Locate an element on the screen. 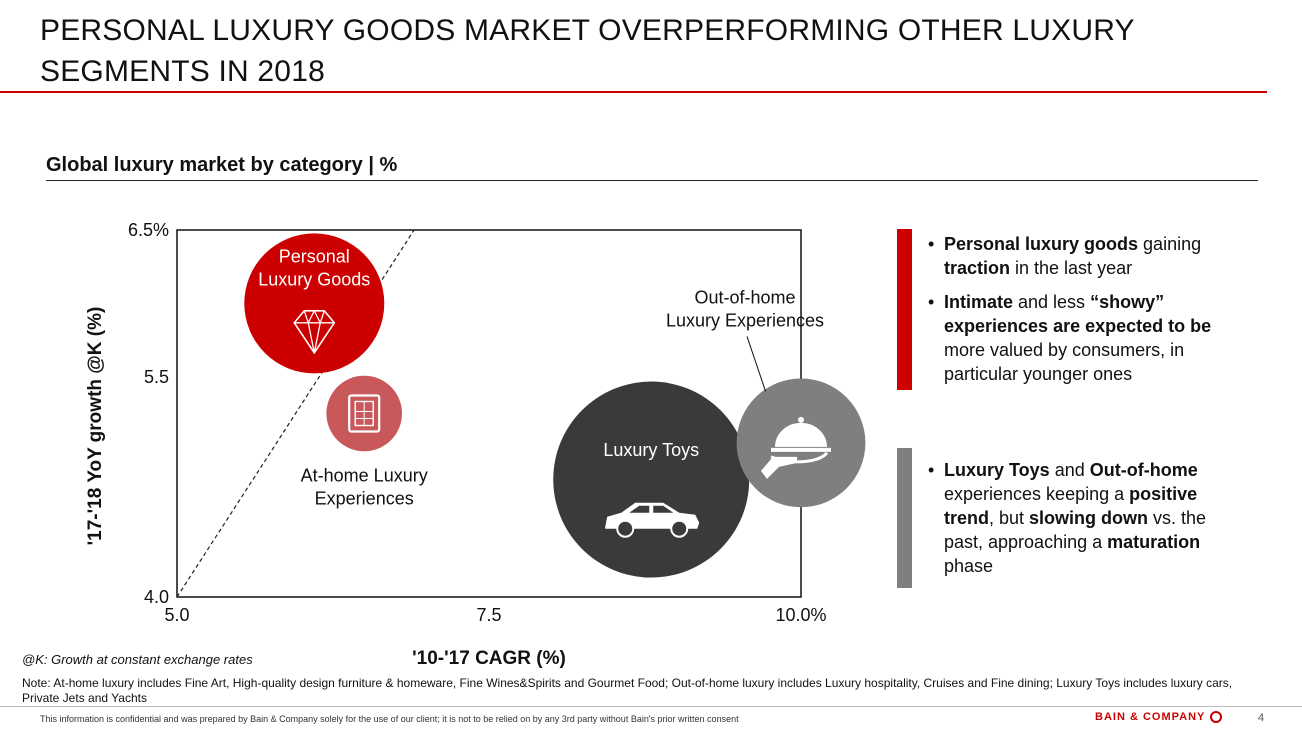 Image resolution: width=1302 pixels, height=733 pixels. label-leader-line is located at coordinates (756, 364).